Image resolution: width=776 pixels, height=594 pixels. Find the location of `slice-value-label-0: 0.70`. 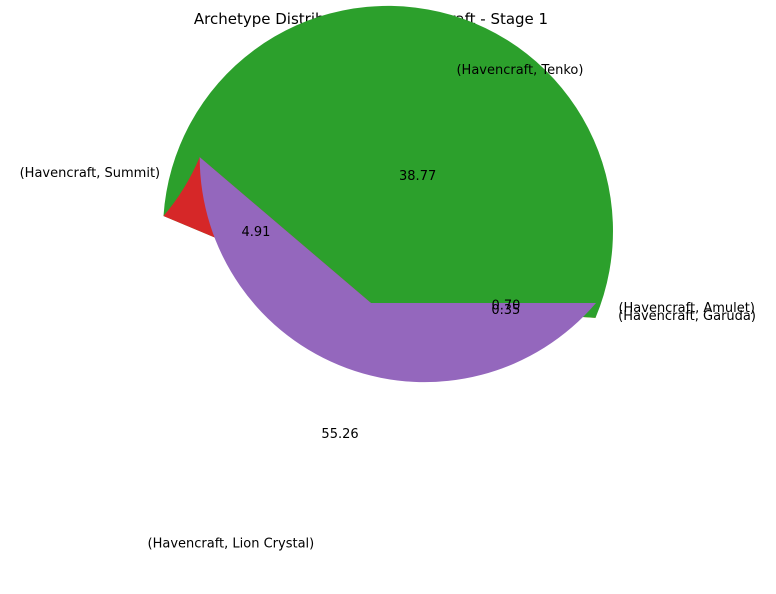

slice-value-label-0: 0.70 is located at coordinates (505, 305).